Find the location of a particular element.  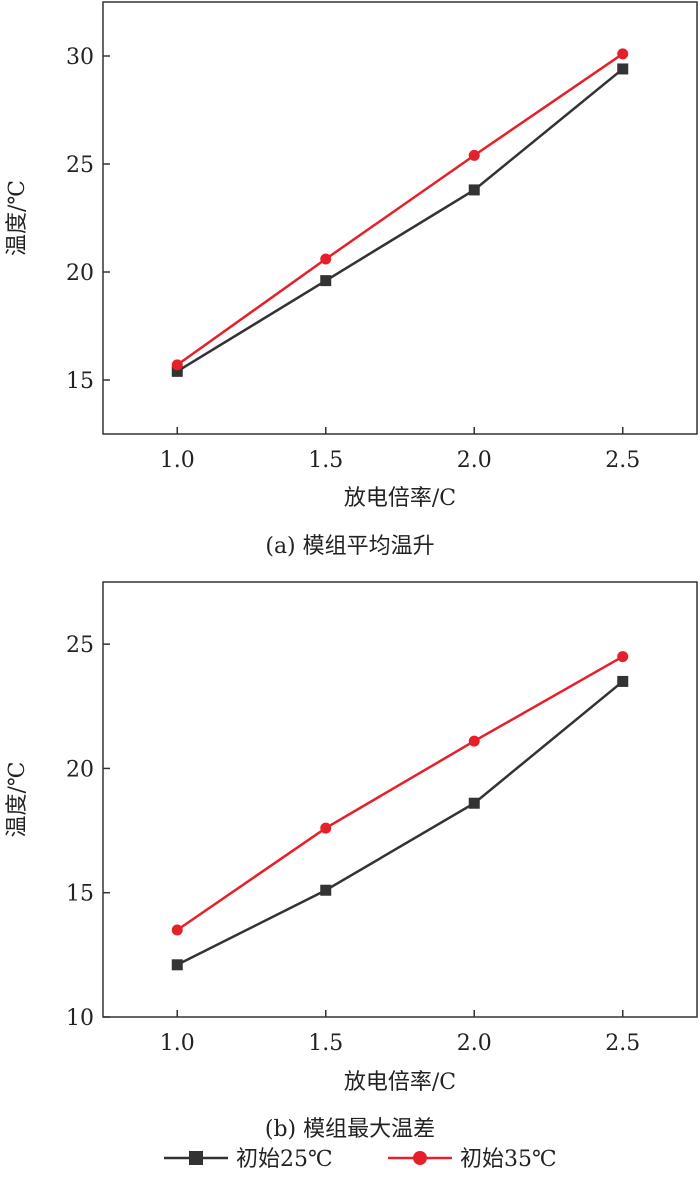

legend-label-series-2: 初始35℃ is located at coordinates (508, 1159).